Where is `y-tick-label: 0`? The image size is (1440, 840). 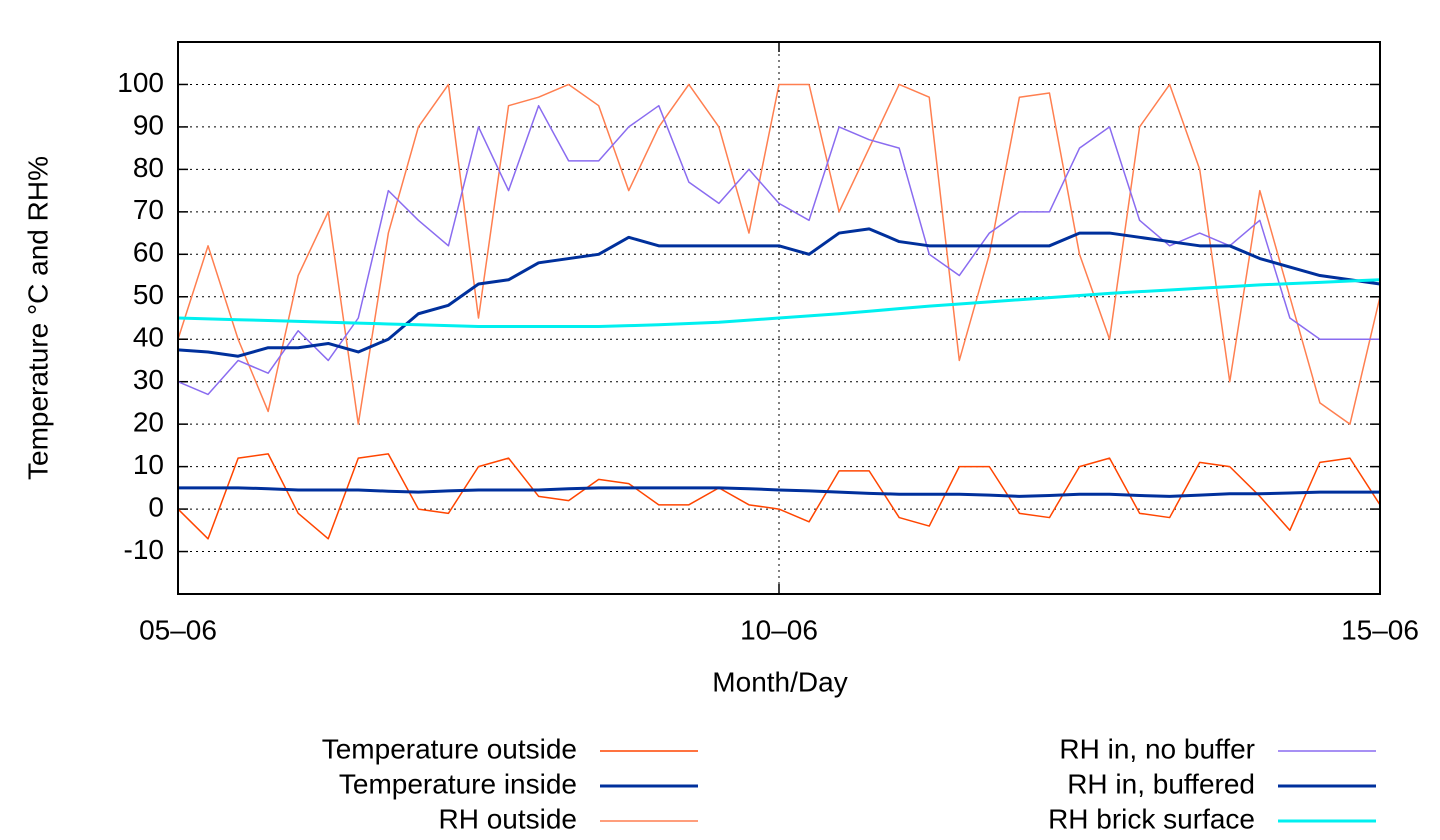 y-tick-label: 0 is located at coordinates (156, 506).